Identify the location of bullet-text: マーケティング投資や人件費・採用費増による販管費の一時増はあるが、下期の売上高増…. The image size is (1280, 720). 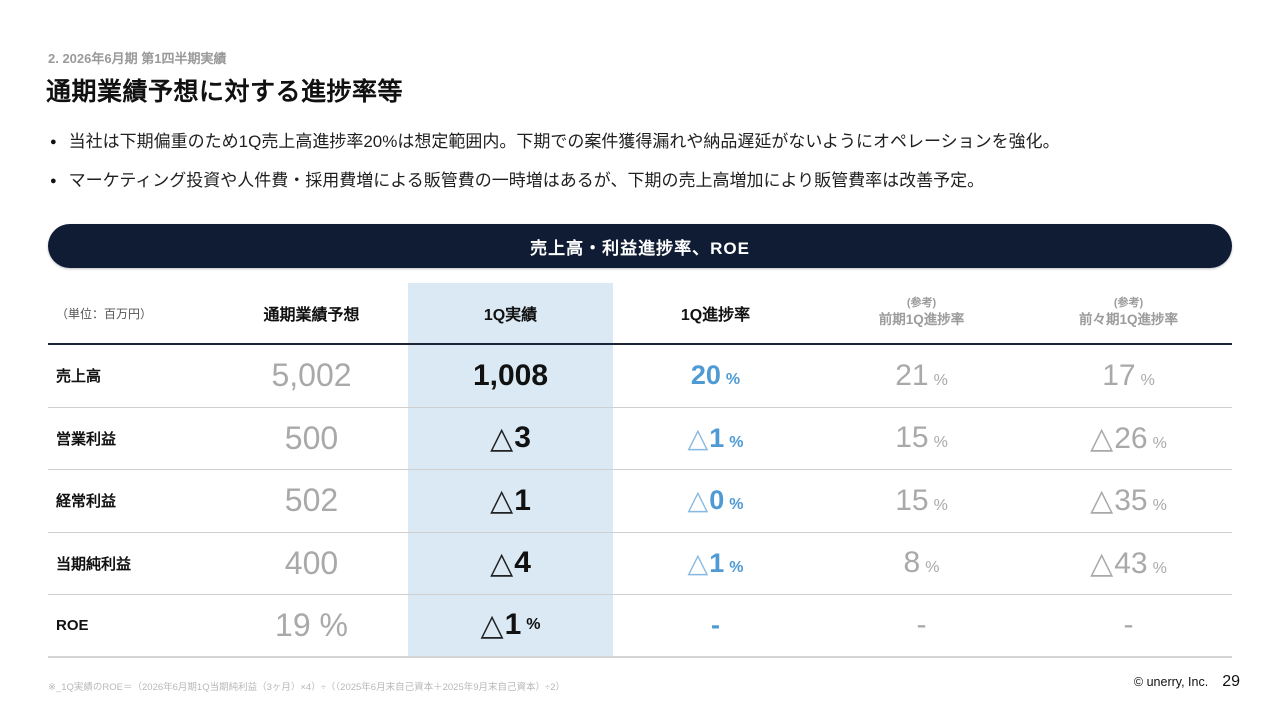
(526, 180).